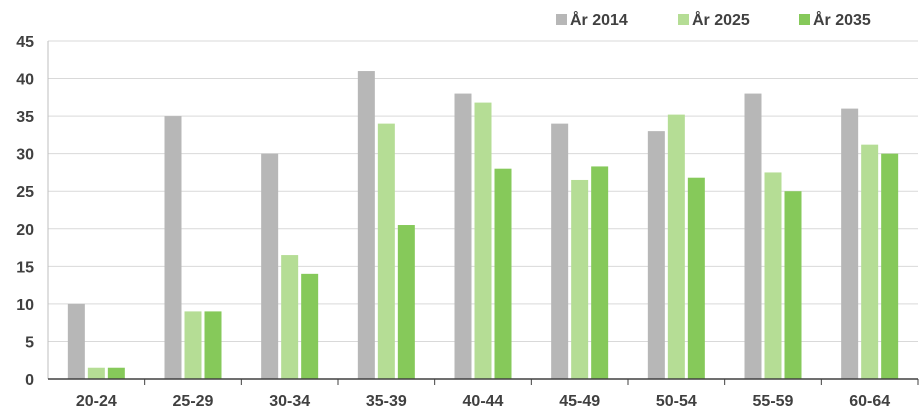 This screenshot has height=413, width=921. I want to click on y-tick-label: 45, so click(25, 42).